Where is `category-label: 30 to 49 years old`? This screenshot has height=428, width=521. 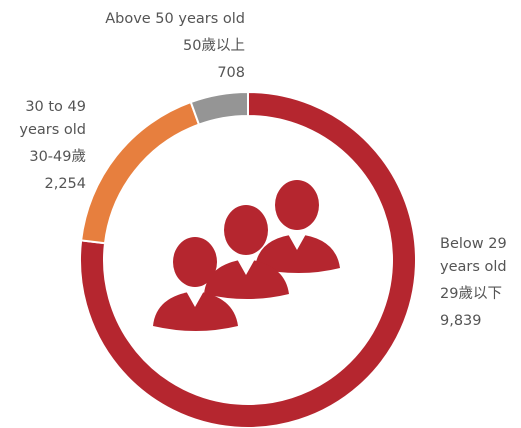
category-label: 30 to 49 years old is located at coordinates (52, 118).